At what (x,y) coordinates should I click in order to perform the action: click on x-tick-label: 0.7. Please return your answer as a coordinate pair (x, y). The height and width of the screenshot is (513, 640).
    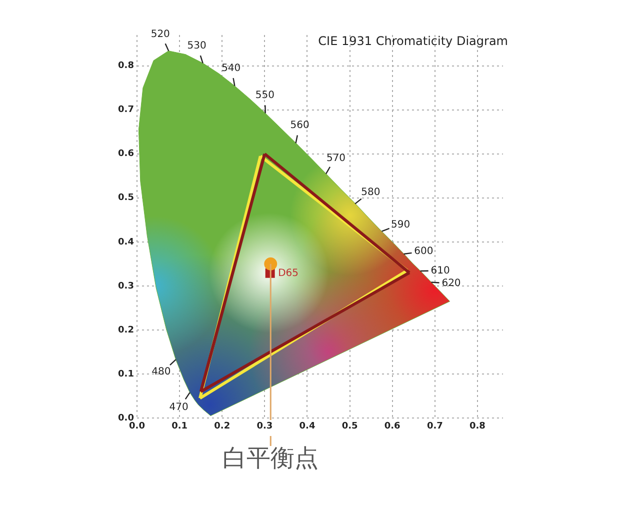
    Looking at the image, I should click on (434, 427).